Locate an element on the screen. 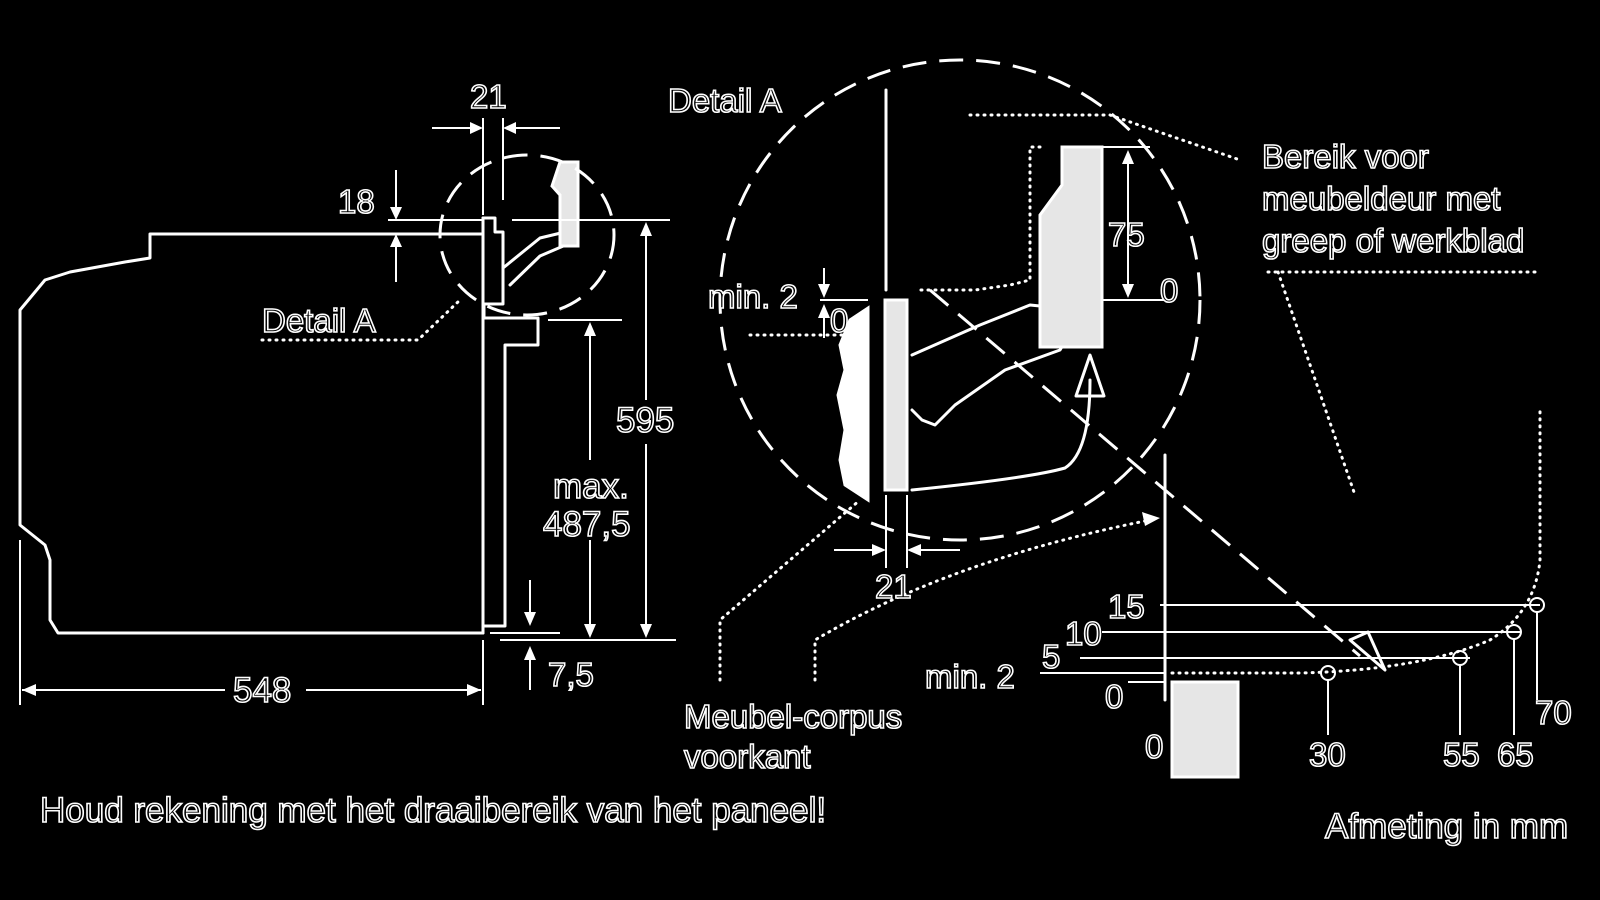  oven-front-profile is located at coordinates (510, 422).